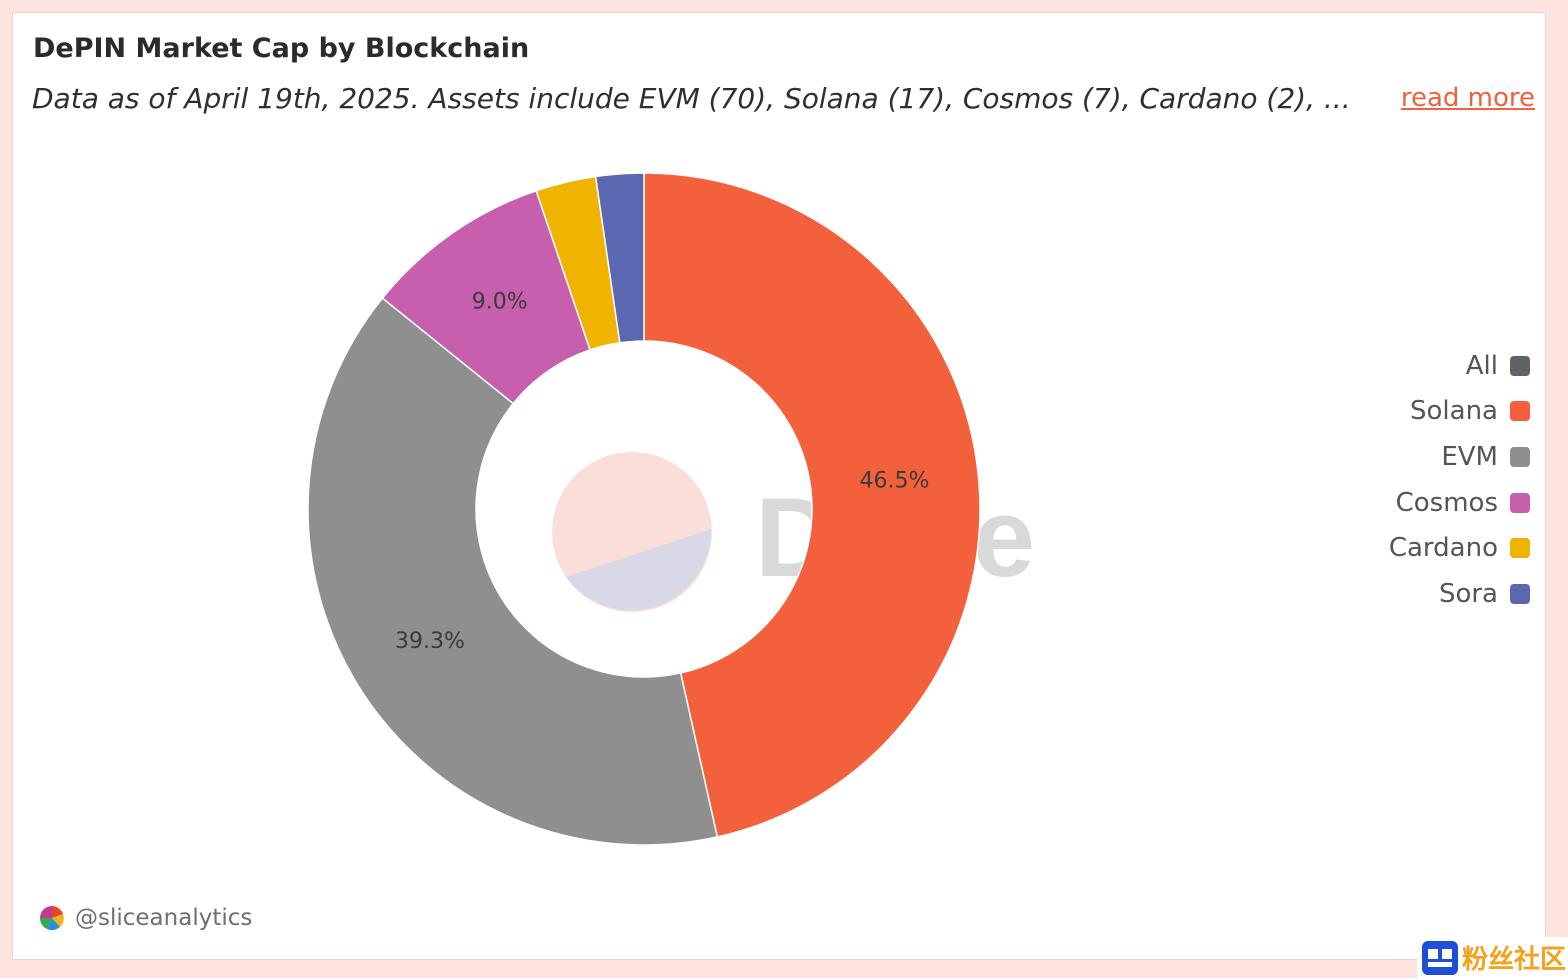 Image resolution: width=1568 pixels, height=978 pixels. I want to click on legend-label: Cardano, so click(1443, 548).